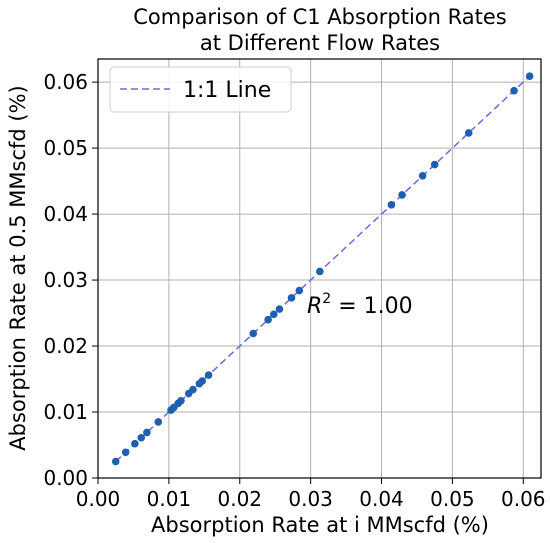 The image size is (550, 543). What do you see at coordinates (320, 43) in the screenshot?
I see `chart-title-line2: at Different Flow Rates` at bounding box center [320, 43].